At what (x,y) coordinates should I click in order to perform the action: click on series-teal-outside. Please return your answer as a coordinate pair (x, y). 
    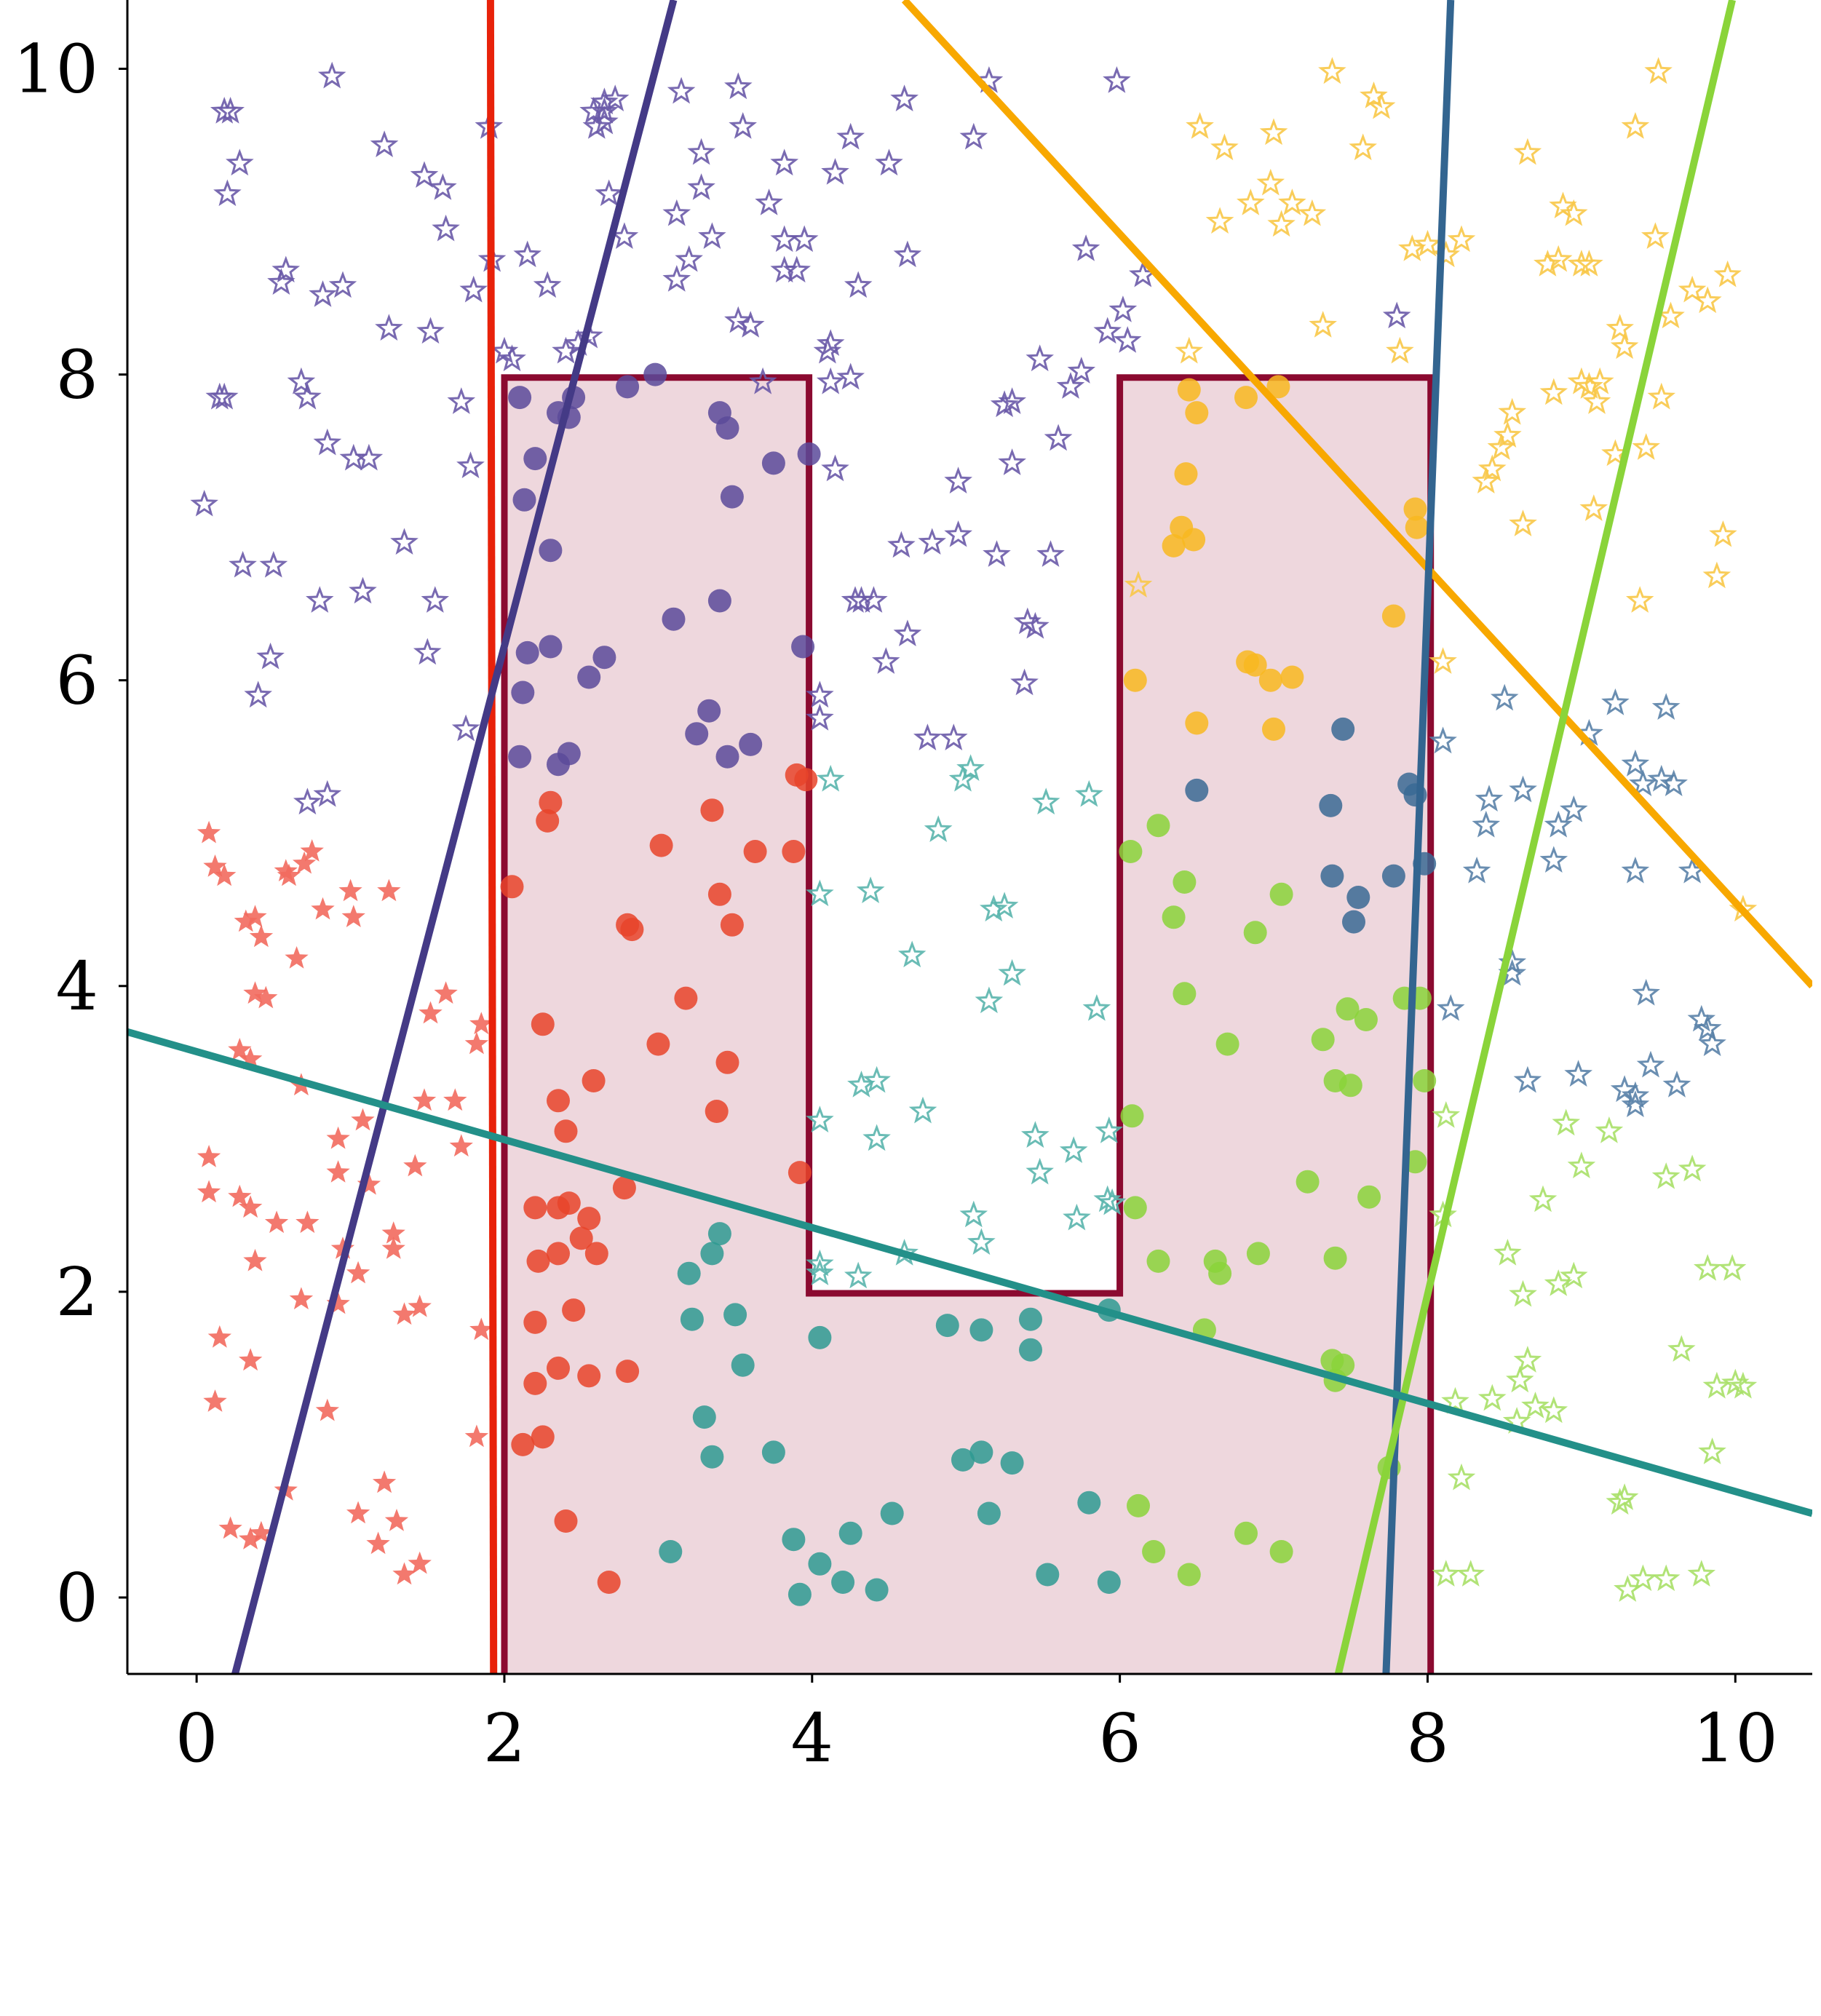
    Looking at the image, I should click on (966, 1021).